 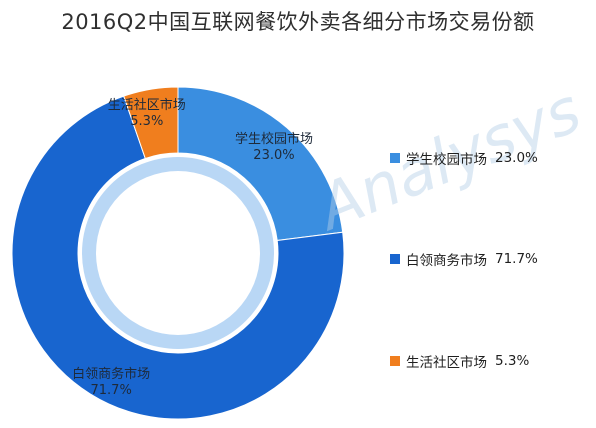 What do you see at coordinates (260, 164) in the screenshot?
I see `slice-student` at bounding box center [260, 164].